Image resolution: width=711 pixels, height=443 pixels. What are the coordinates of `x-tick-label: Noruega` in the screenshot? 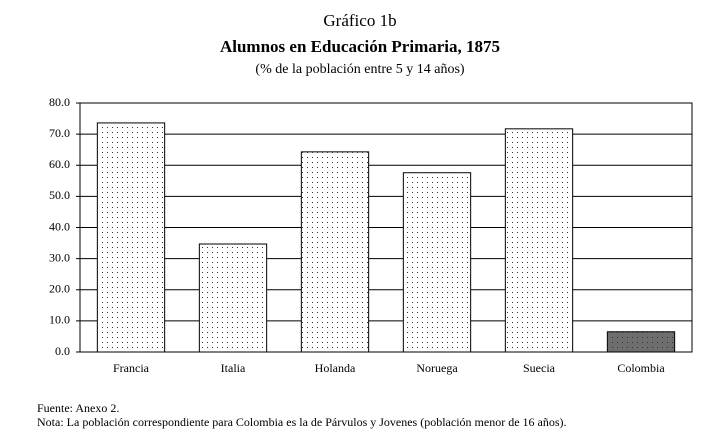 It's located at (437, 368).